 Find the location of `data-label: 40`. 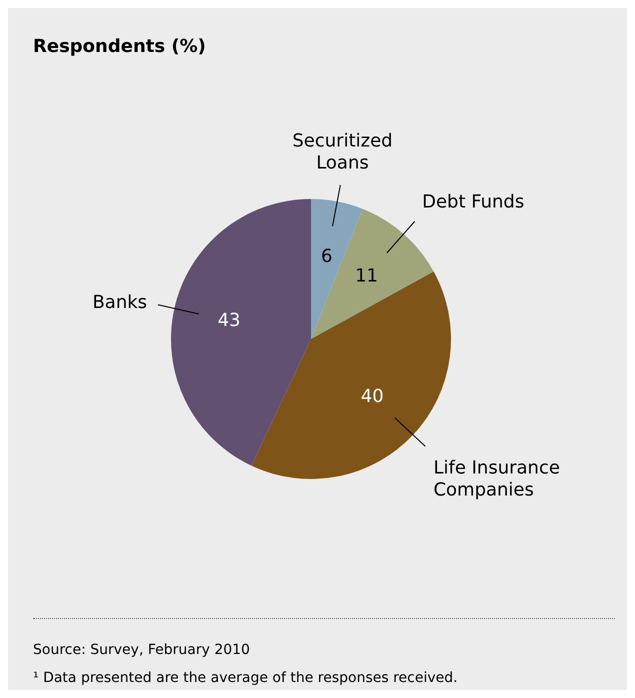

data-label: 40 is located at coordinates (372, 396).